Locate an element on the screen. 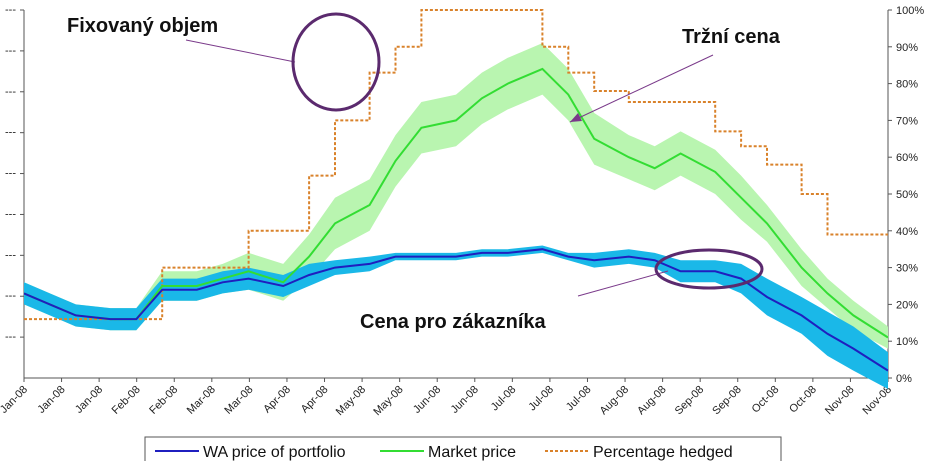 The height and width of the screenshot is (461, 941). left-axis: --- --- --- --- --- --- --- --- --- is located at coordinates (15, 191).